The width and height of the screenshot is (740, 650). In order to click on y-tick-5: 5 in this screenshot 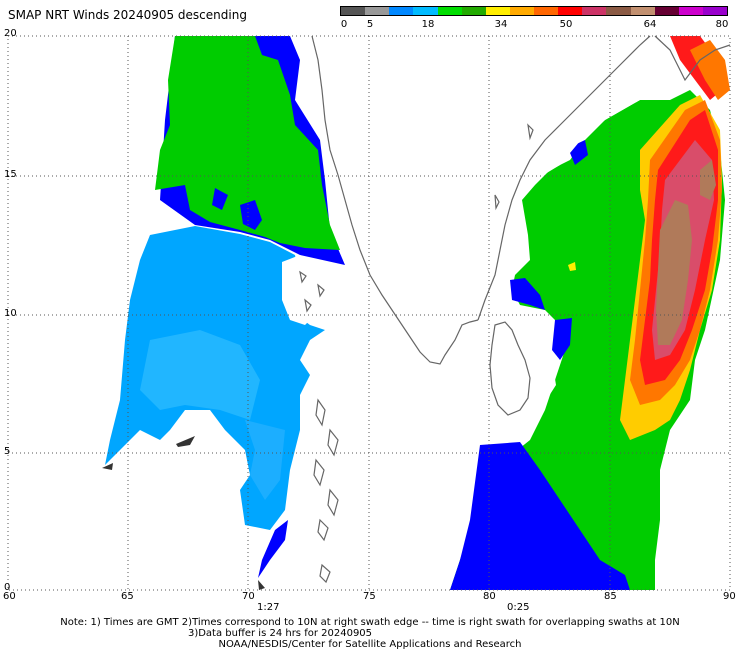, I will do `click(7, 451)`.